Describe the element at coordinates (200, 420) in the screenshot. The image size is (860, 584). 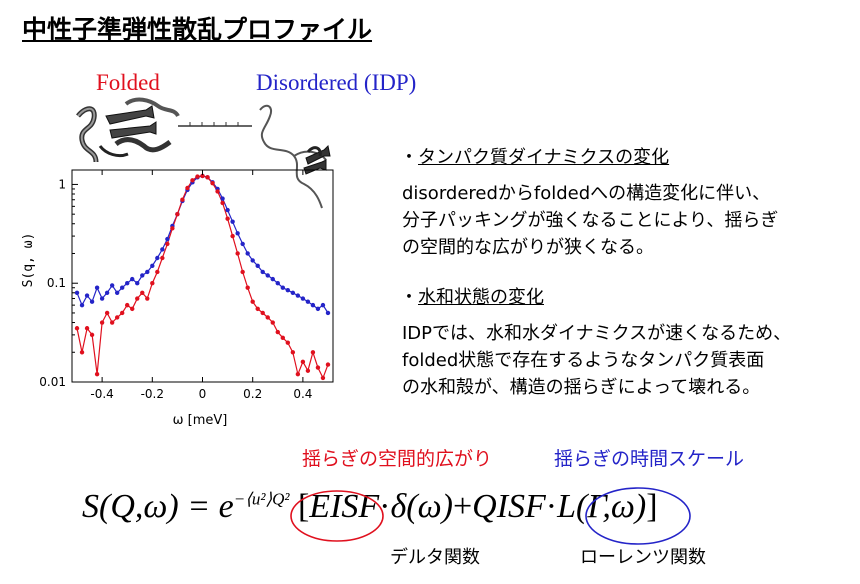
I see `x-axis-label: ω [meV]` at that location.